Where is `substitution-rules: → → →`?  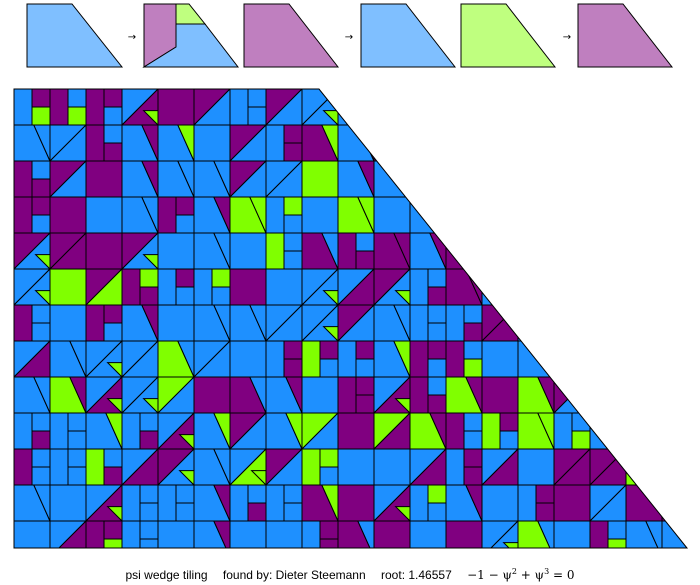
substitution-rules: → → → is located at coordinates (350, 35).